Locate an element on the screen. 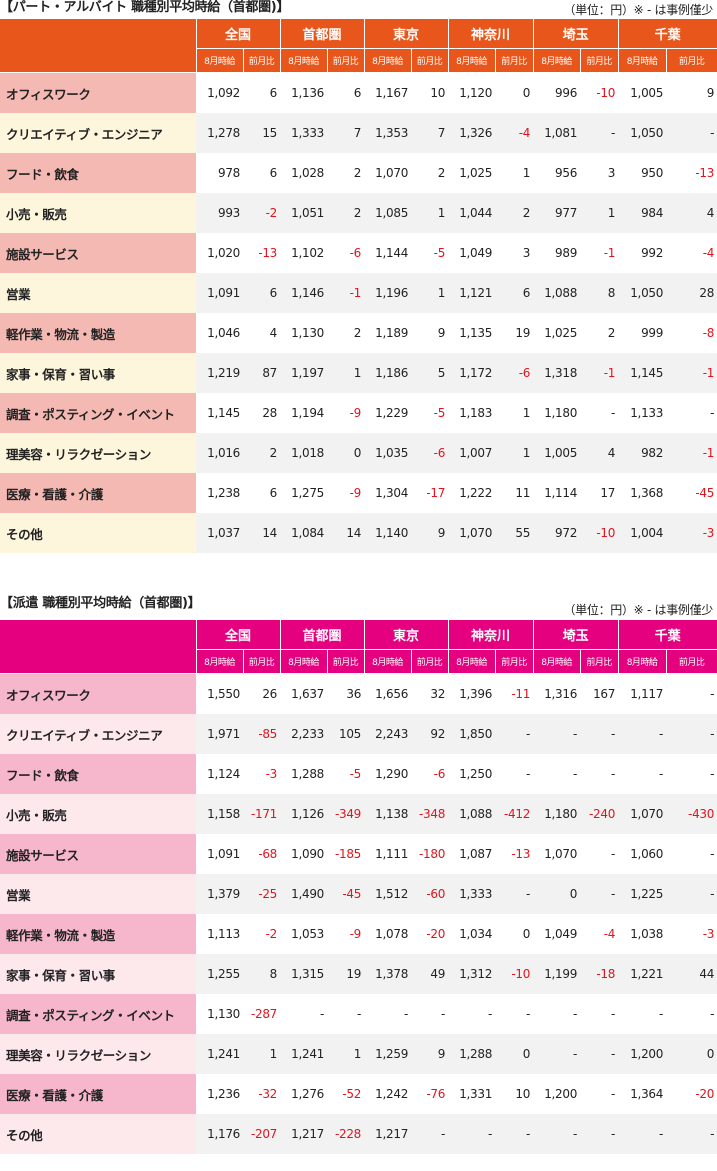 This screenshot has width=717, height=1171. wage-cell: 1,124 is located at coordinates (219, 774).